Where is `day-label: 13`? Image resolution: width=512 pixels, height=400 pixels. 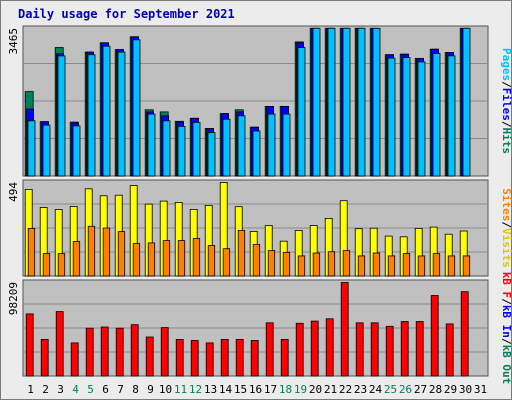 day-label: 13 is located at coordinates (210, 389).